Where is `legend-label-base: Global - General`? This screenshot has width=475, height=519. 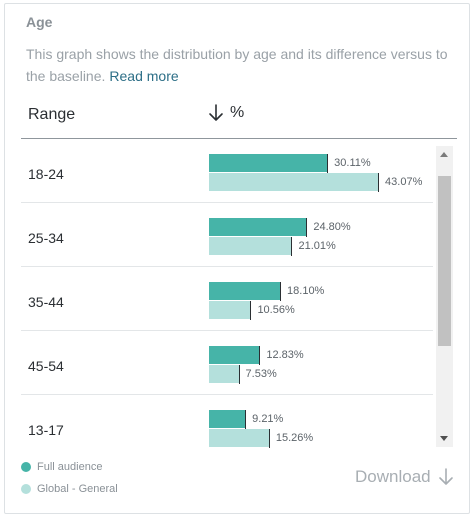 legend-label-base: Global - General is located at coordinates (77, 489).